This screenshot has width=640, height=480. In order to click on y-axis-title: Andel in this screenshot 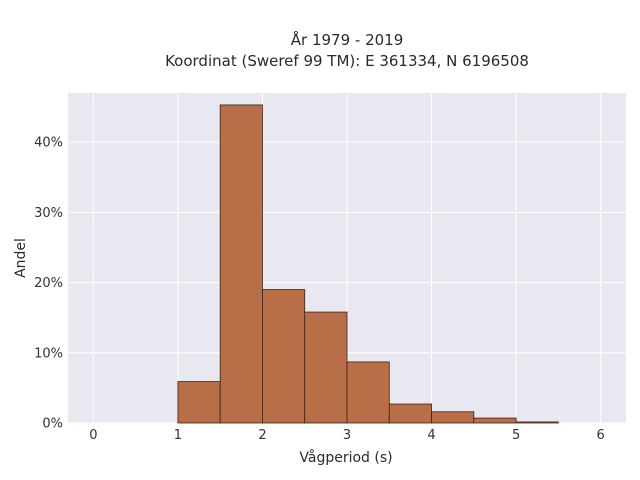, I will do `click(21, 258)`.